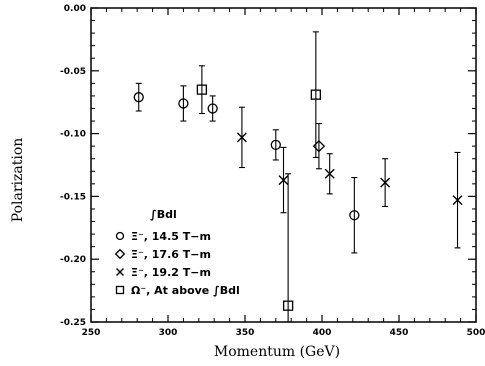 This screenshot has width=485, height=366. I want to click on legend-entry: Ω⁻, At above ∫Bdl, so click(177, 290).